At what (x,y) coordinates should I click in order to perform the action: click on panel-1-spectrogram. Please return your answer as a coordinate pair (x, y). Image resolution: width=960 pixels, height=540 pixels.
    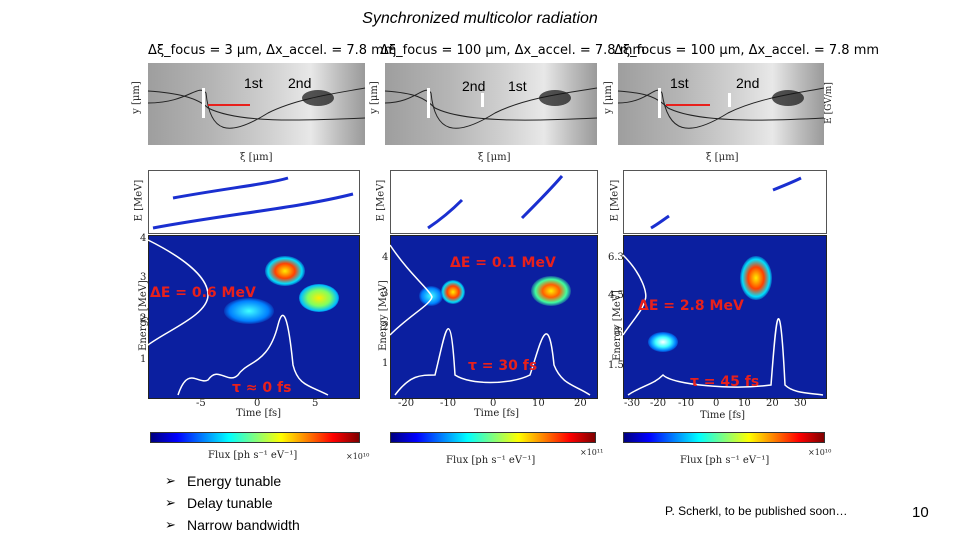
    Looking at the image, I should click on (254, 317).